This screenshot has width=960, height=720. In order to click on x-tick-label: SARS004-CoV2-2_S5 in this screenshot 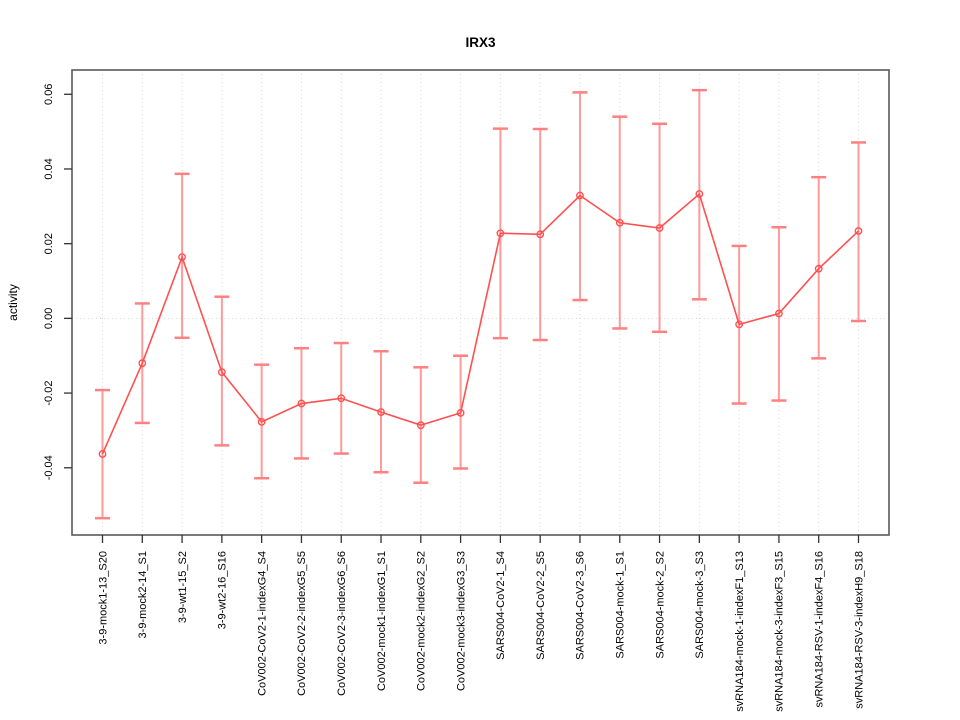, I will do `click(541, 605)`.